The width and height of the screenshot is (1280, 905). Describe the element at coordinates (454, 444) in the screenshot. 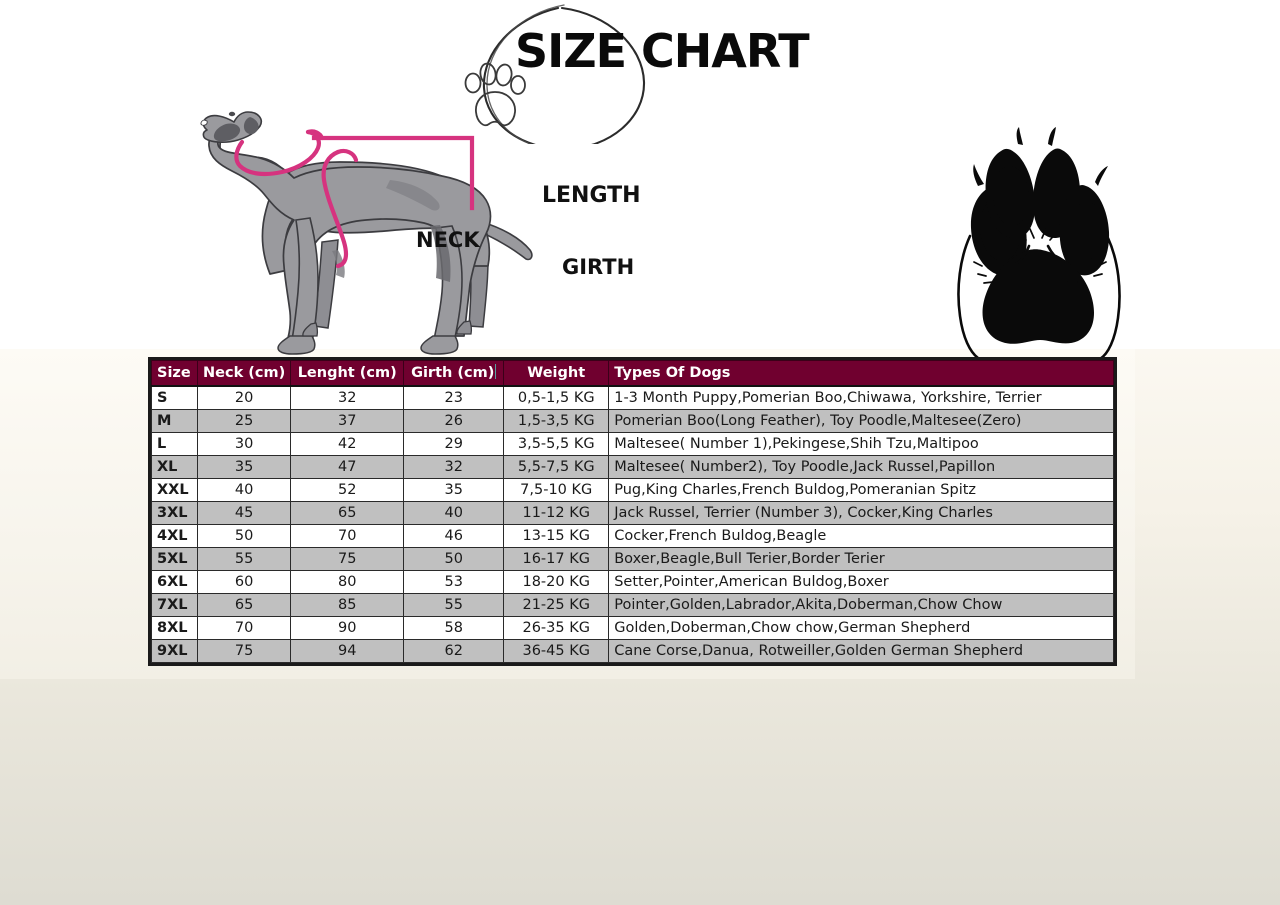

I see `cell-girth: 29` at that location.